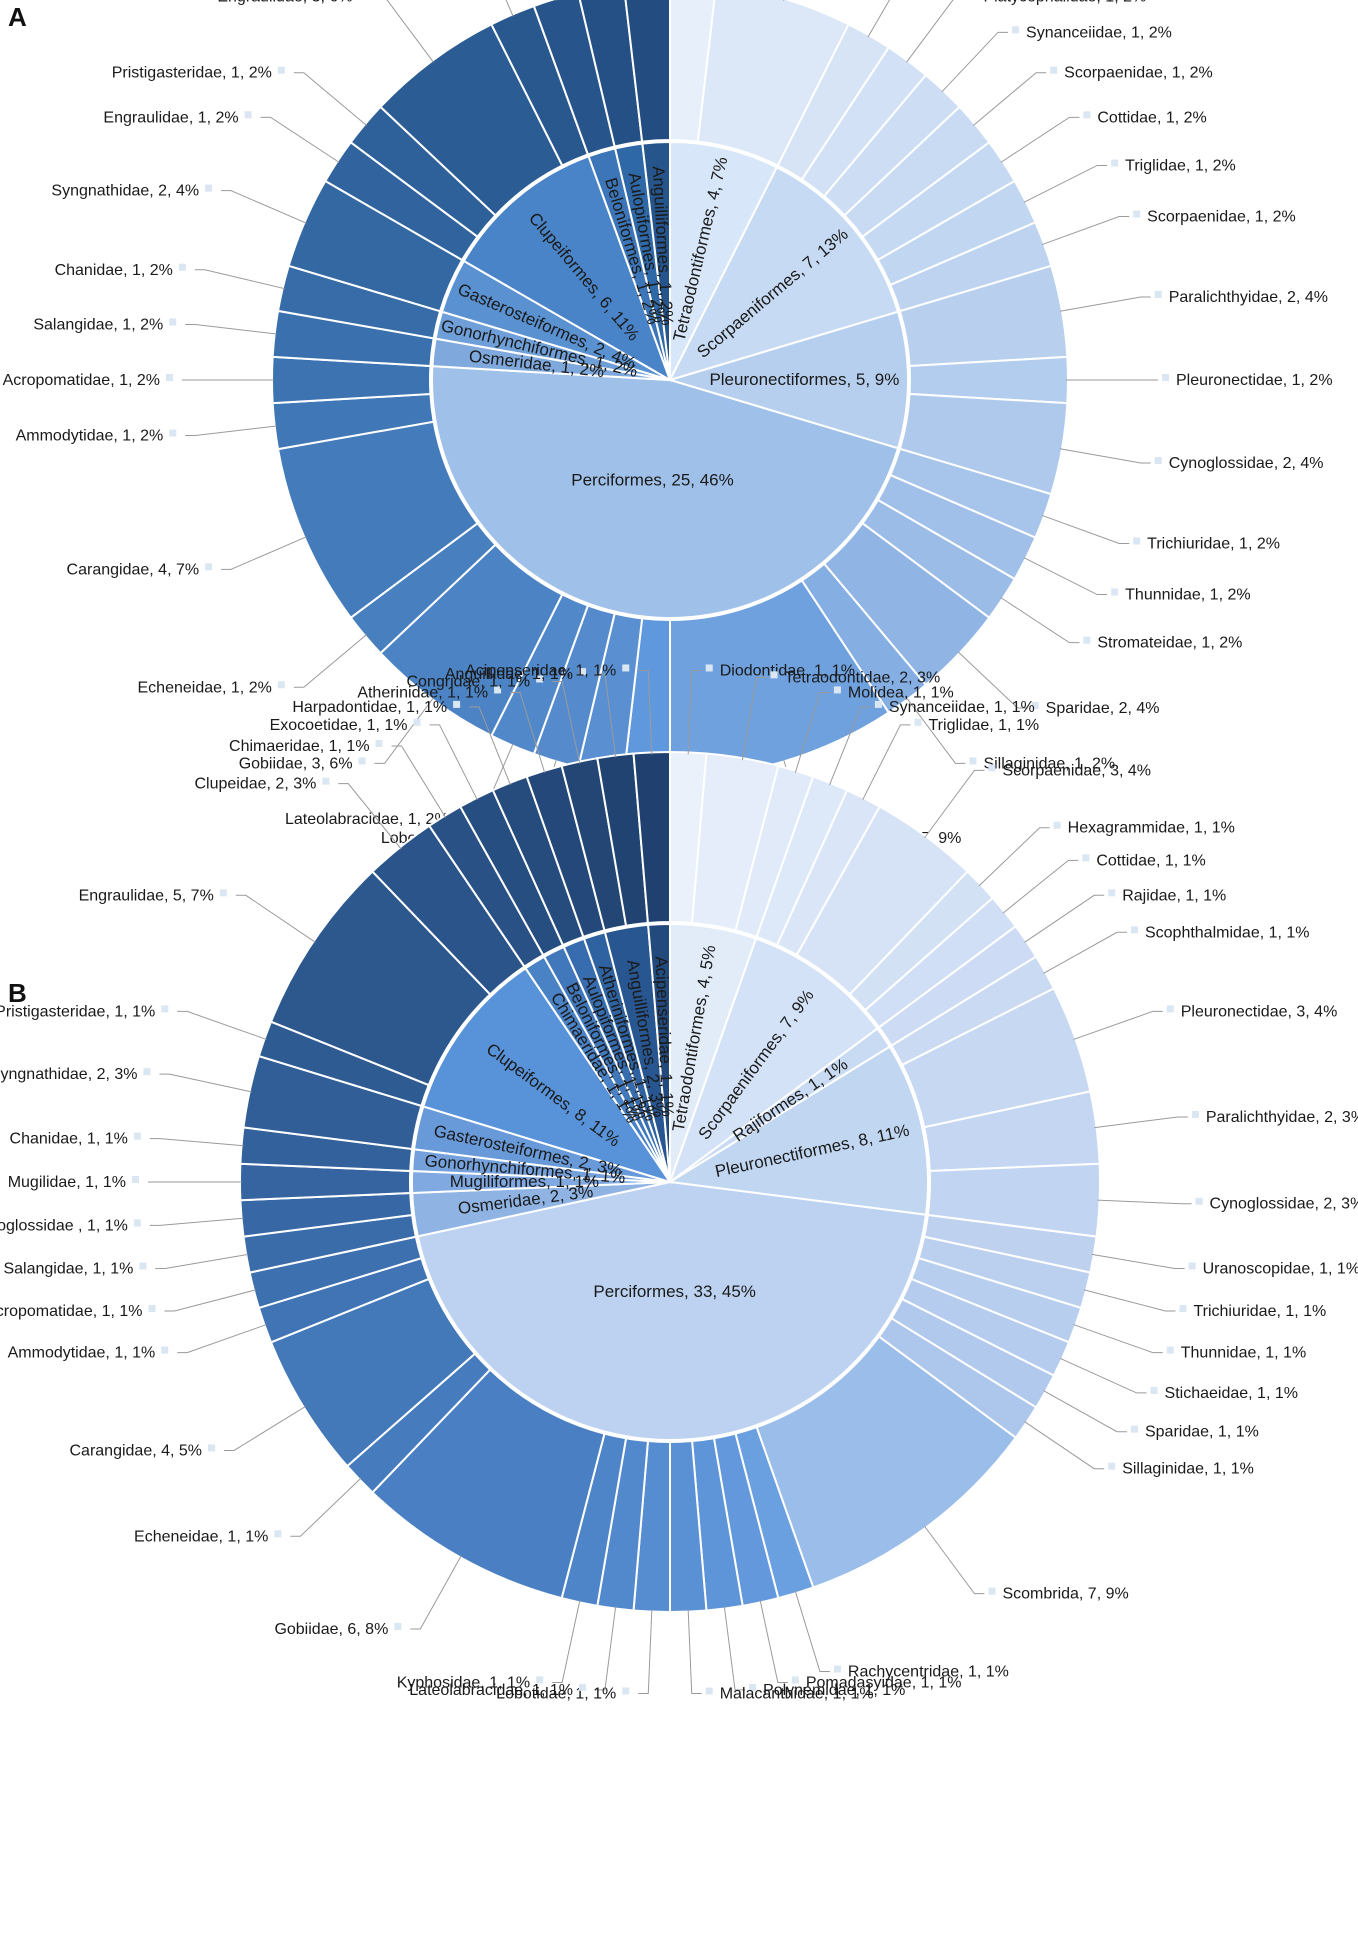 This screenshot has width=1358, height=1935. What do you see at coordinates (928, 1672) in the screenshot?
I see `outer-label: Rachycentridae, 1, 1%` at bounding box center [928, 1672].